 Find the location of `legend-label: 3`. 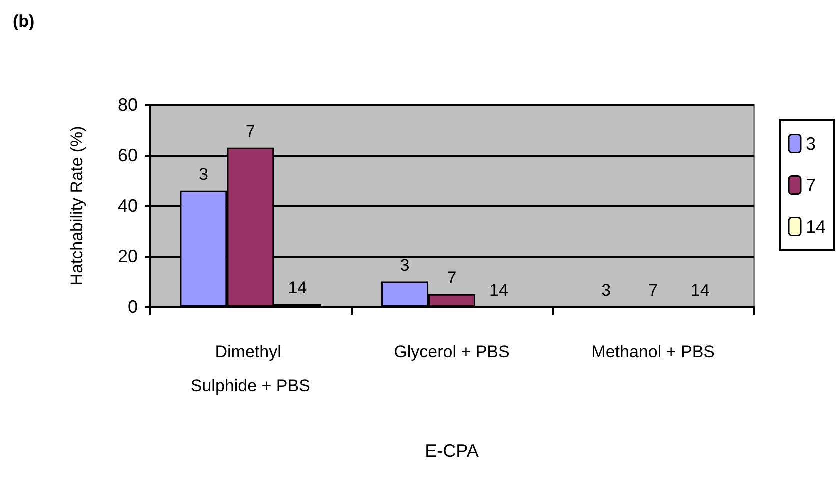

legend-label: 3 is located at coordinates (811, 144).